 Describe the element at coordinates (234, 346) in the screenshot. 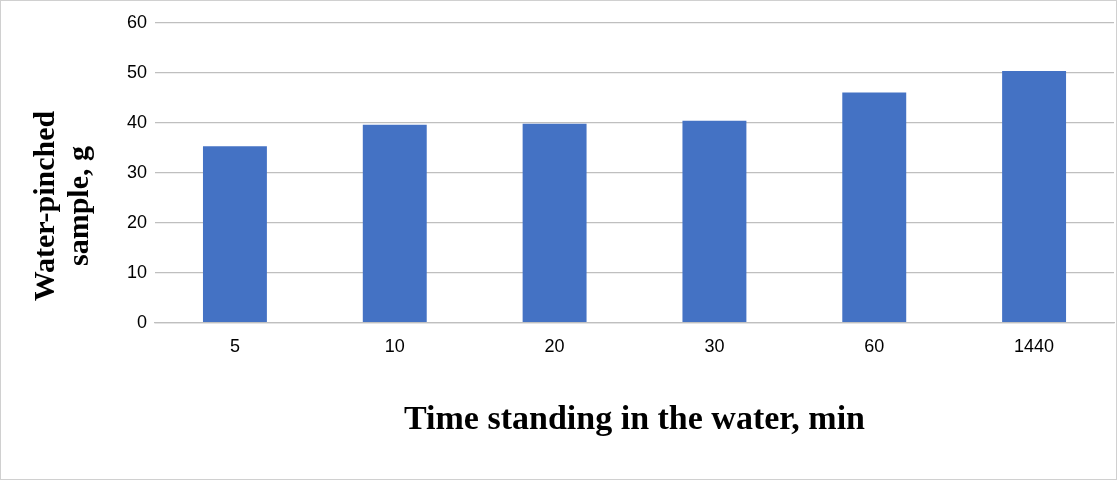

I see `x-tick-label: 5` at that location.